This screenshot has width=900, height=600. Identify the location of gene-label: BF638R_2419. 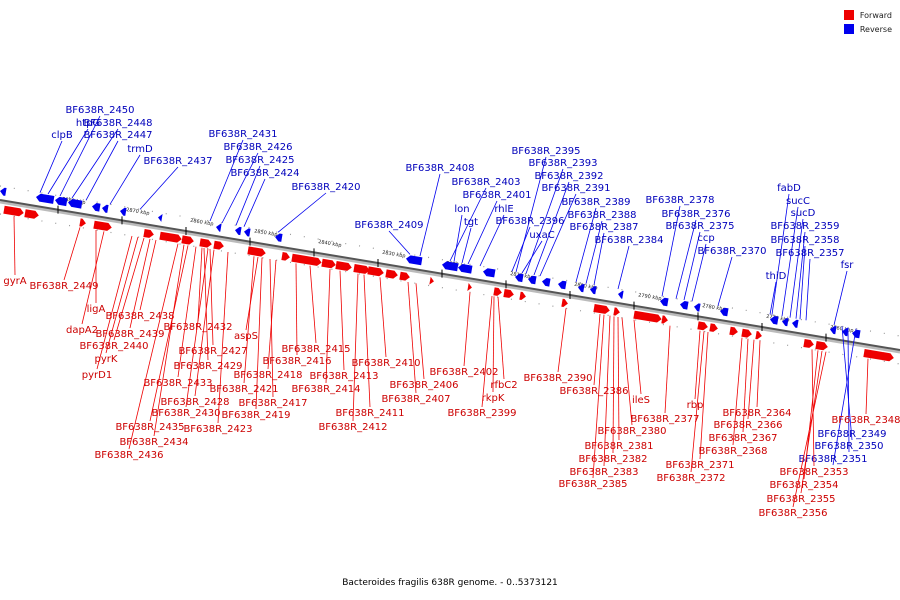
(255, 415).